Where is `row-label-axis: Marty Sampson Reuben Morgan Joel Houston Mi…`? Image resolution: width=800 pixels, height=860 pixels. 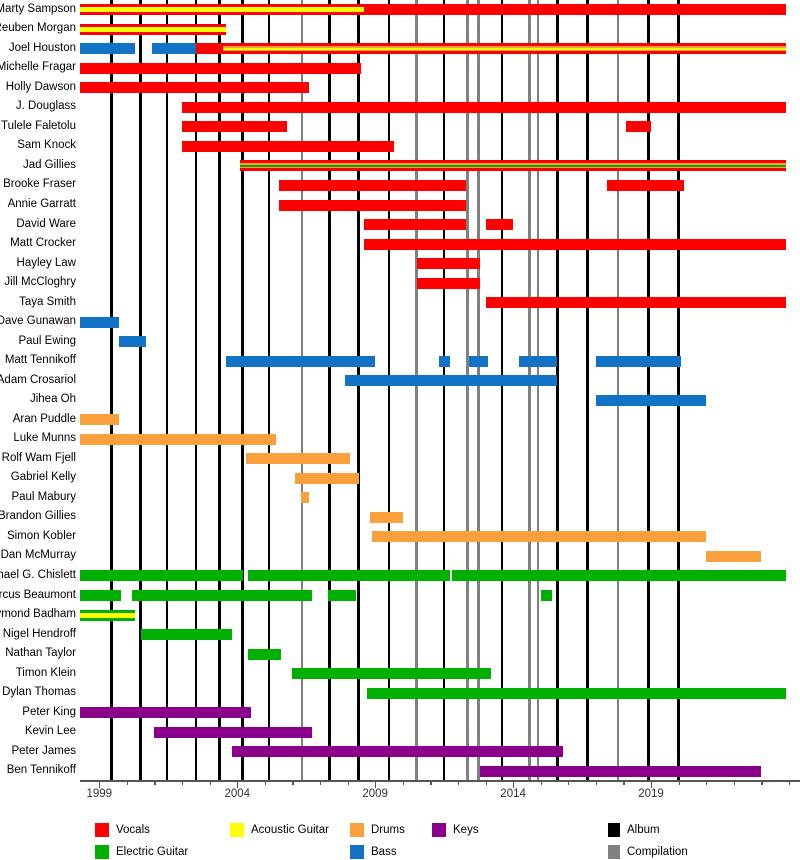
row-label-axis: Marty Sampson Reuben Morgan Joel Houston Mi… is located at coordinates (40, 390).